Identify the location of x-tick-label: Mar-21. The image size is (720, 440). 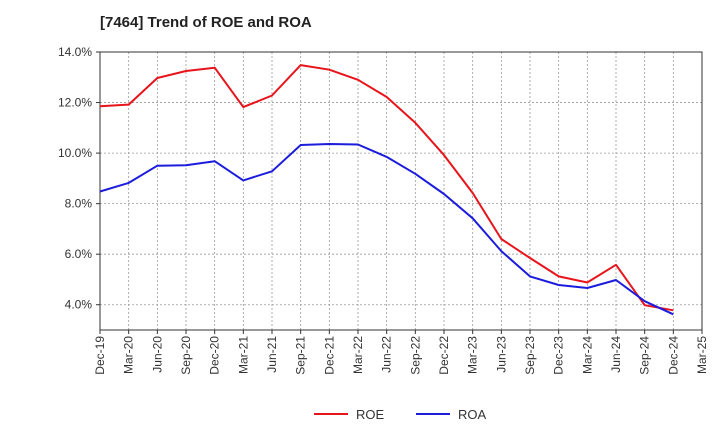
(243, 355).